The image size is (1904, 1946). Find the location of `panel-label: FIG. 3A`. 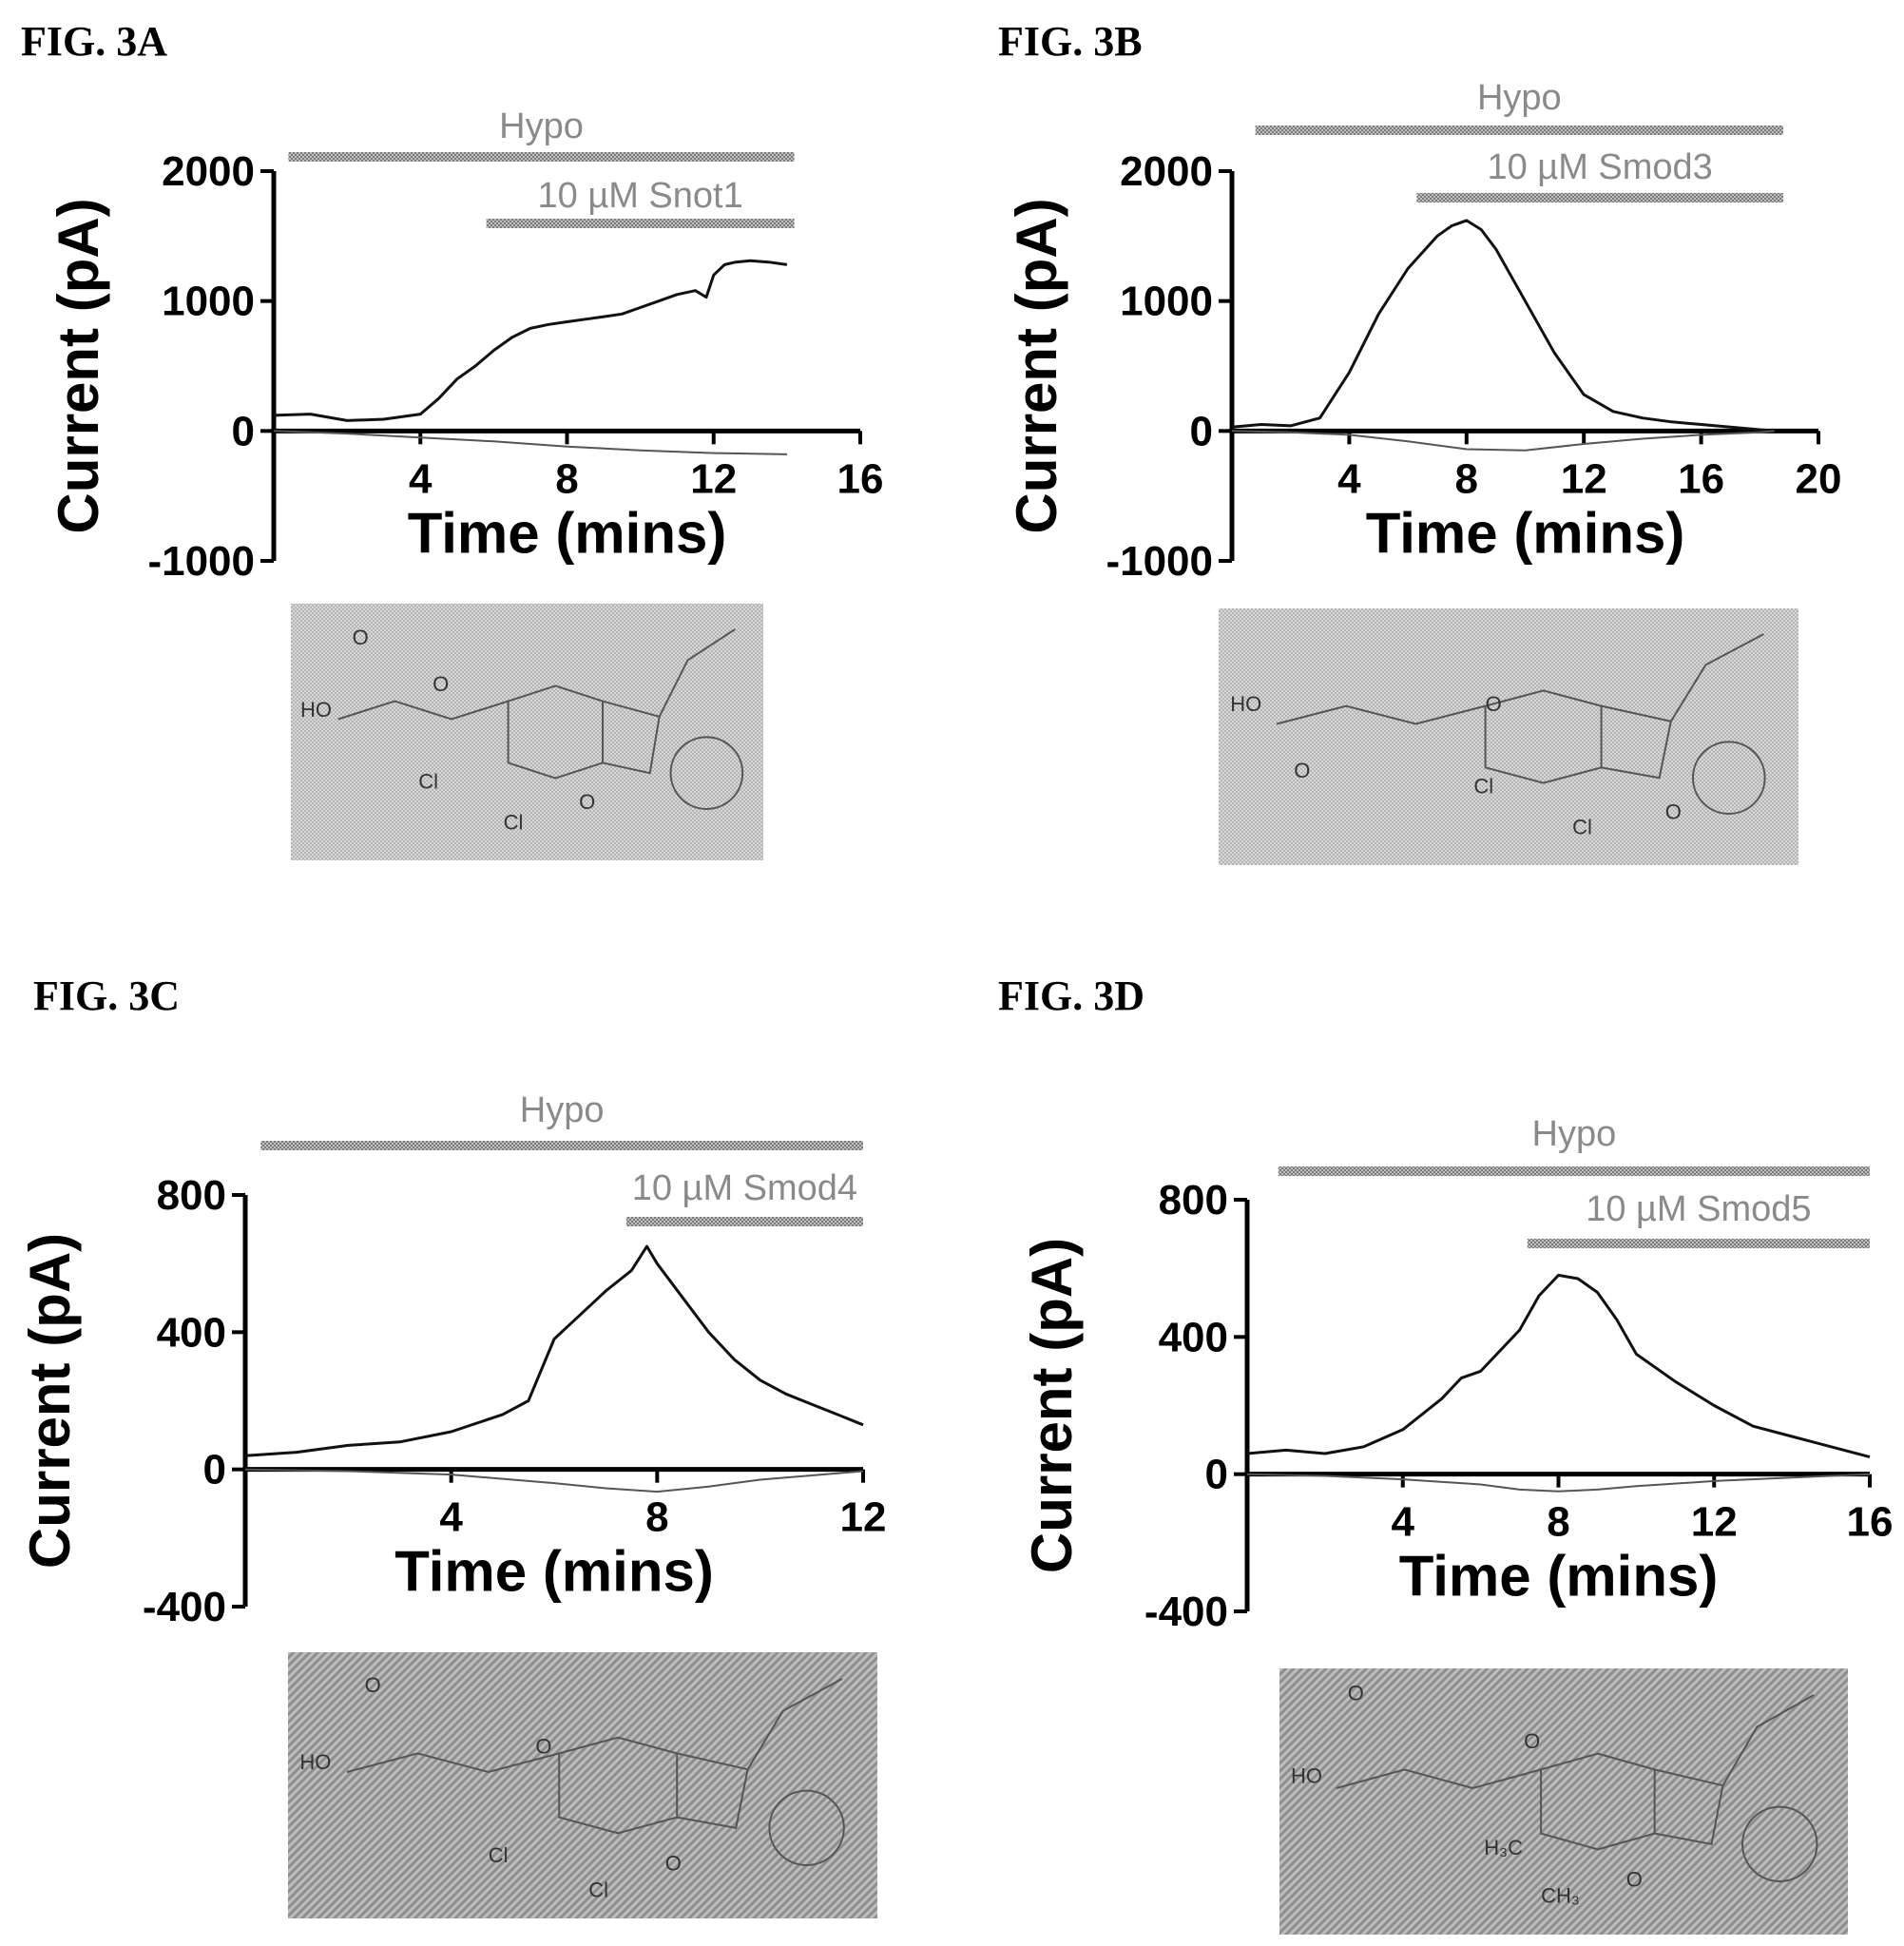

panel-label: FIG. 3A is located at coordinates (94, 41).